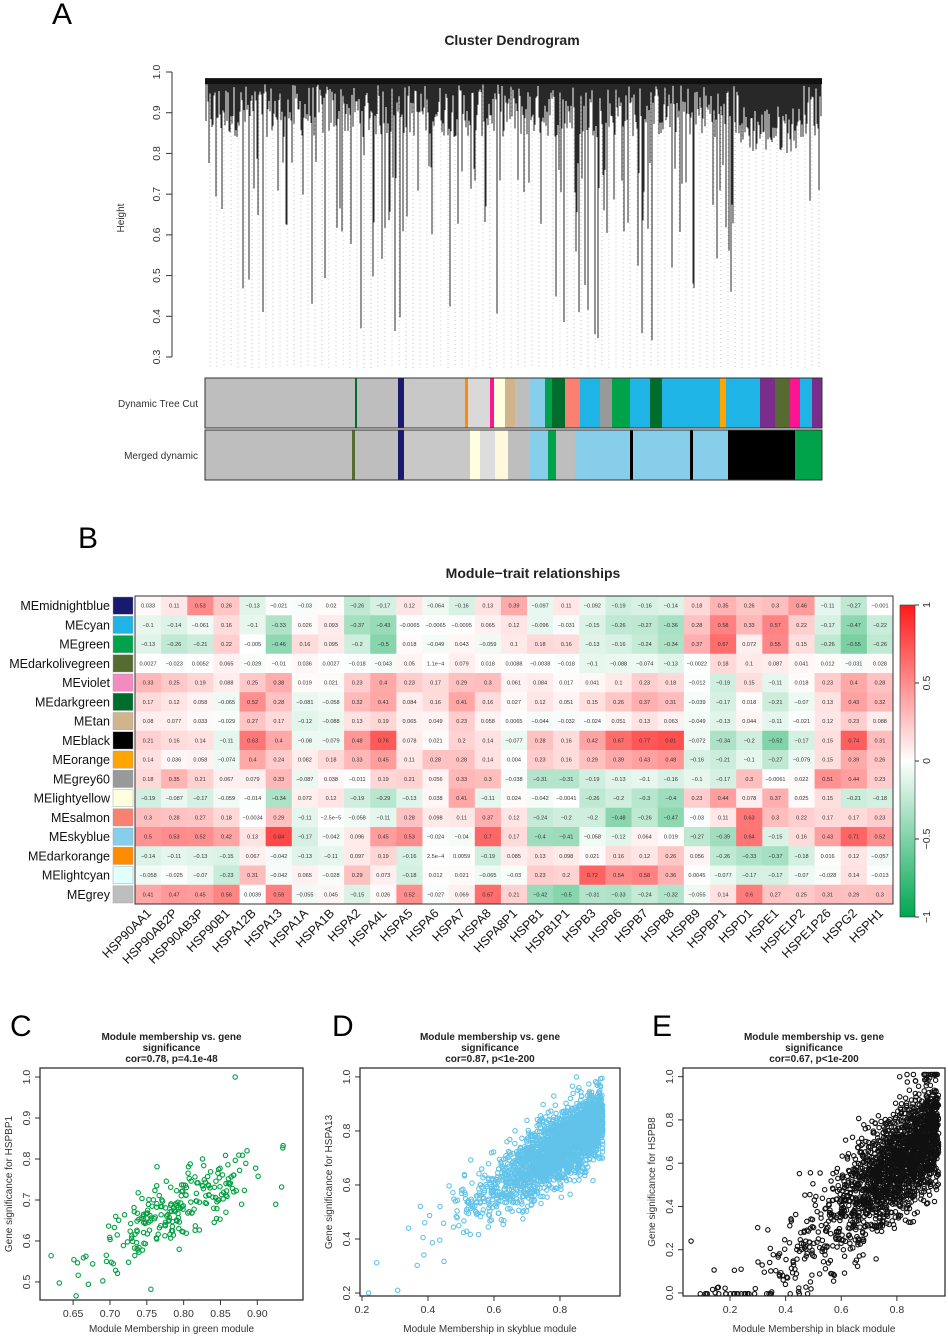  Describe the element at coordinates (123, 702) in the screenshot. I see `module-color-swatch` at that location.